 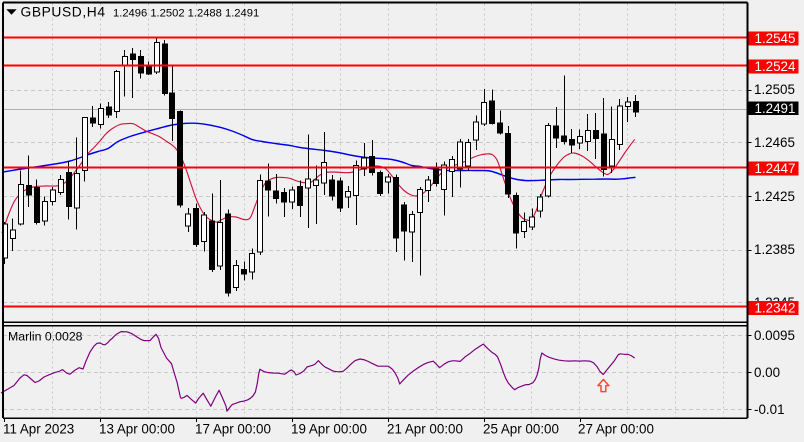 What do you see at coordinates (63, 12) in the screenshot?
I see `svg-text: GBPUSD,H4` at bounding box center [63, 12].